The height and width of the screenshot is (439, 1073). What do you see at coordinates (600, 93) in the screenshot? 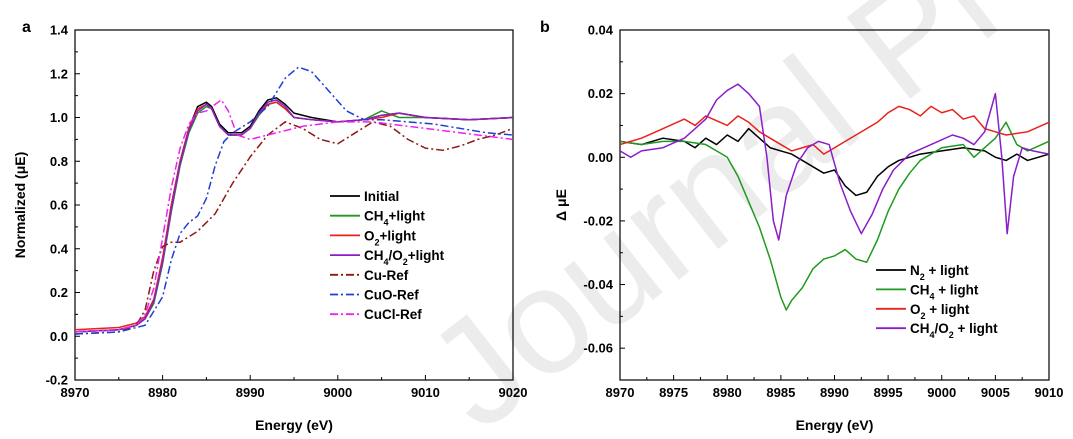
I see `y-tick-label: 0.02` at bounding box center [600, 93].